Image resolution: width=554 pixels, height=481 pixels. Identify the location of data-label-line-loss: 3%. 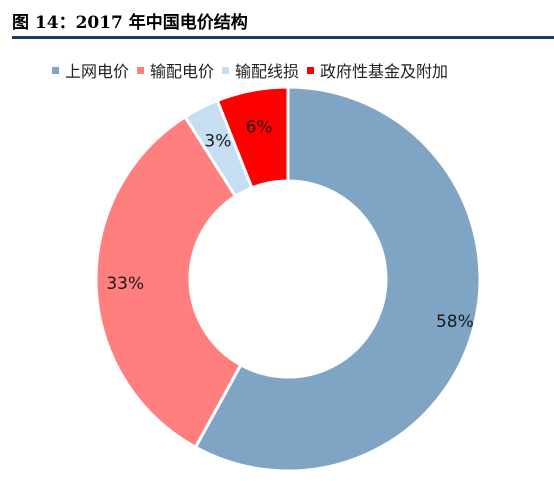
(217, 141).